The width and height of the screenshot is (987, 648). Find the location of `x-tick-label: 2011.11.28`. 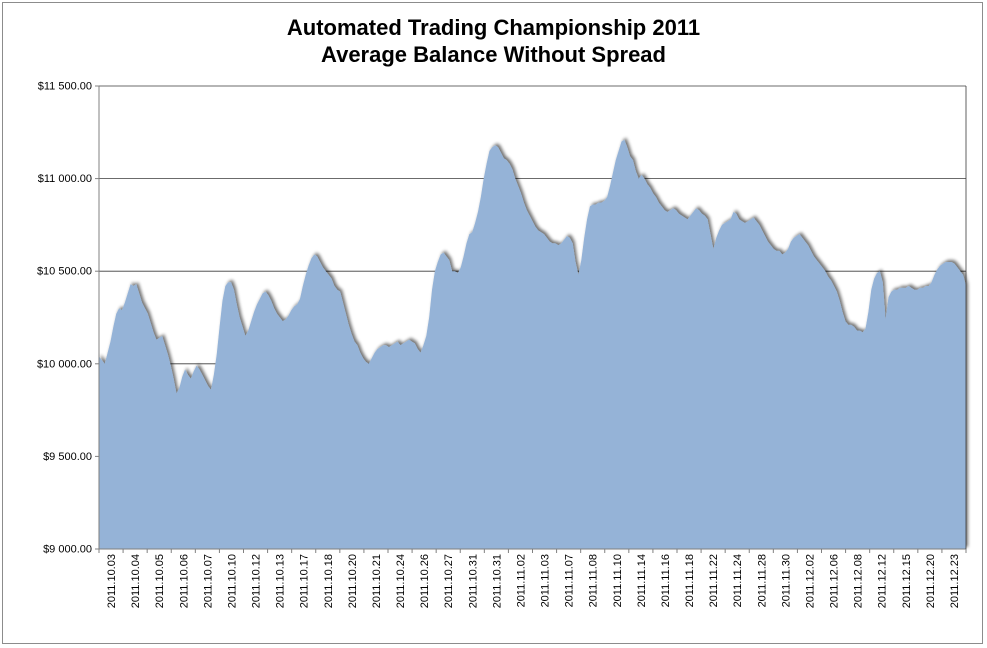

x-tick-label: 2011.11.28 is located at coordinates (762, 580).